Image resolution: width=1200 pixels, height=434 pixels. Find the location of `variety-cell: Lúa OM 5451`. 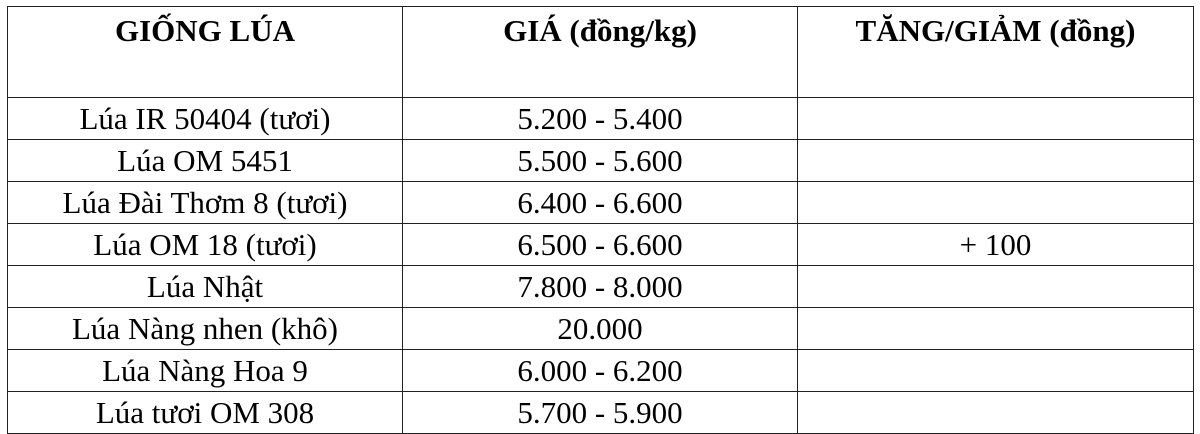

variety-cell: Lúa OM 5451 is located at coordinates (205, 160).